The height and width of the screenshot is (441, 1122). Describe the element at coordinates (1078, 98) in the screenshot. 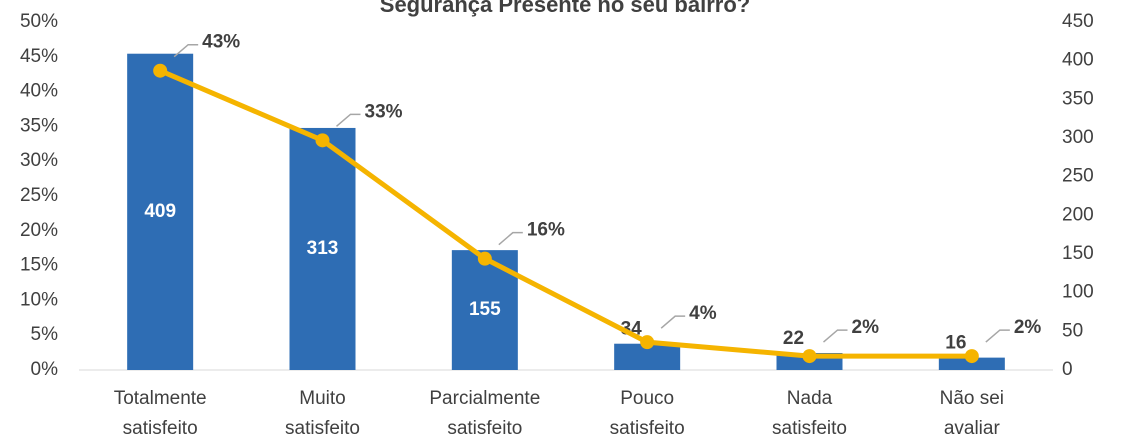

I see `y2-tick-label: 350` at that location.